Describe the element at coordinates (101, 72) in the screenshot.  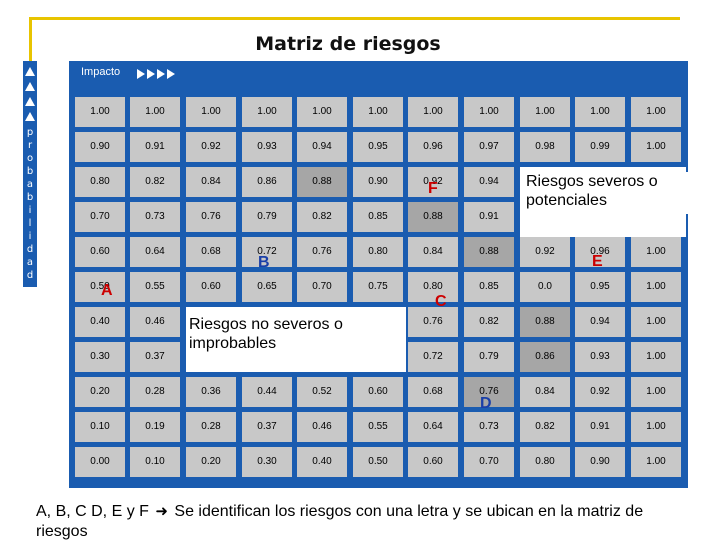
I see `impact-axis-label: Impacto` at that location.